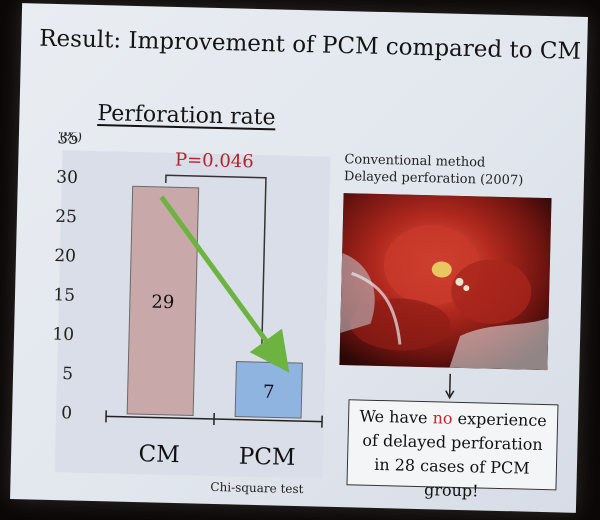 The image size is (600, 520). I want to click on trend-arrow, so click(224, 284).